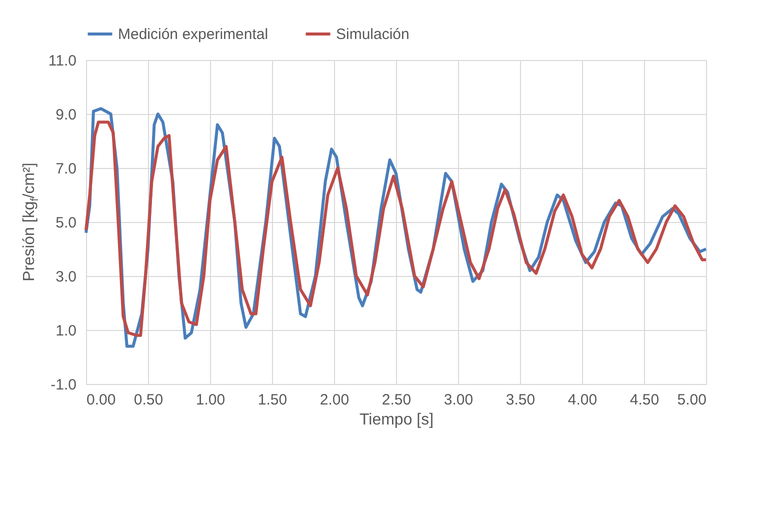  Describe the element at coordinates (273, 400) in the screenshot. I see `x-tick-label: 1.50` at that location.